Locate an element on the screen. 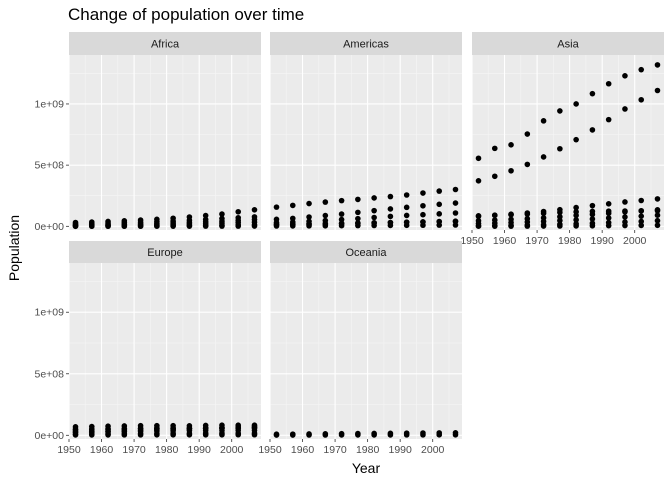 This screenshot has width=672, height=480. facet-strip-label: Americas is located at coordinates (366, 45).